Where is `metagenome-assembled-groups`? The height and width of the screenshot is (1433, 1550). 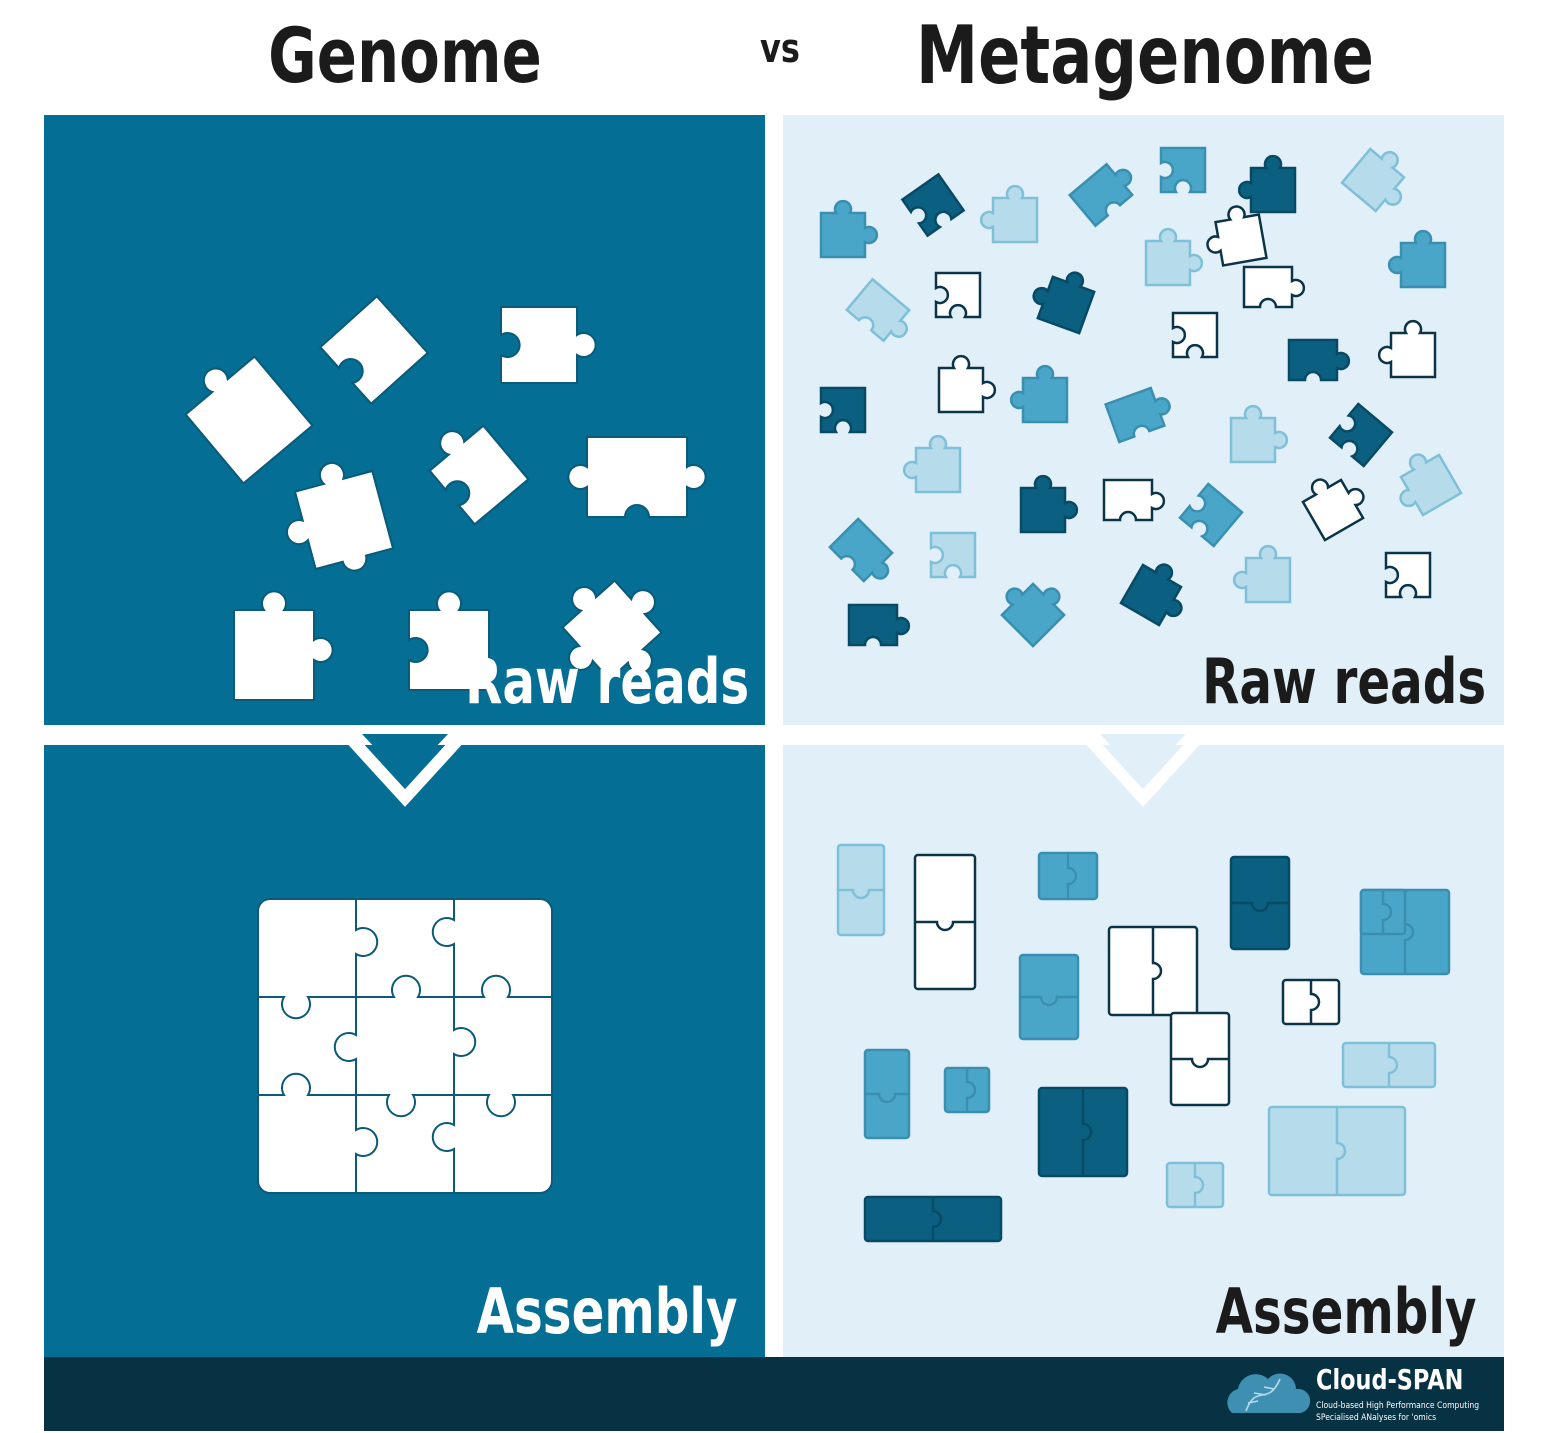 metagenome-assembled-groups is located at coordinates (1143, 1043).